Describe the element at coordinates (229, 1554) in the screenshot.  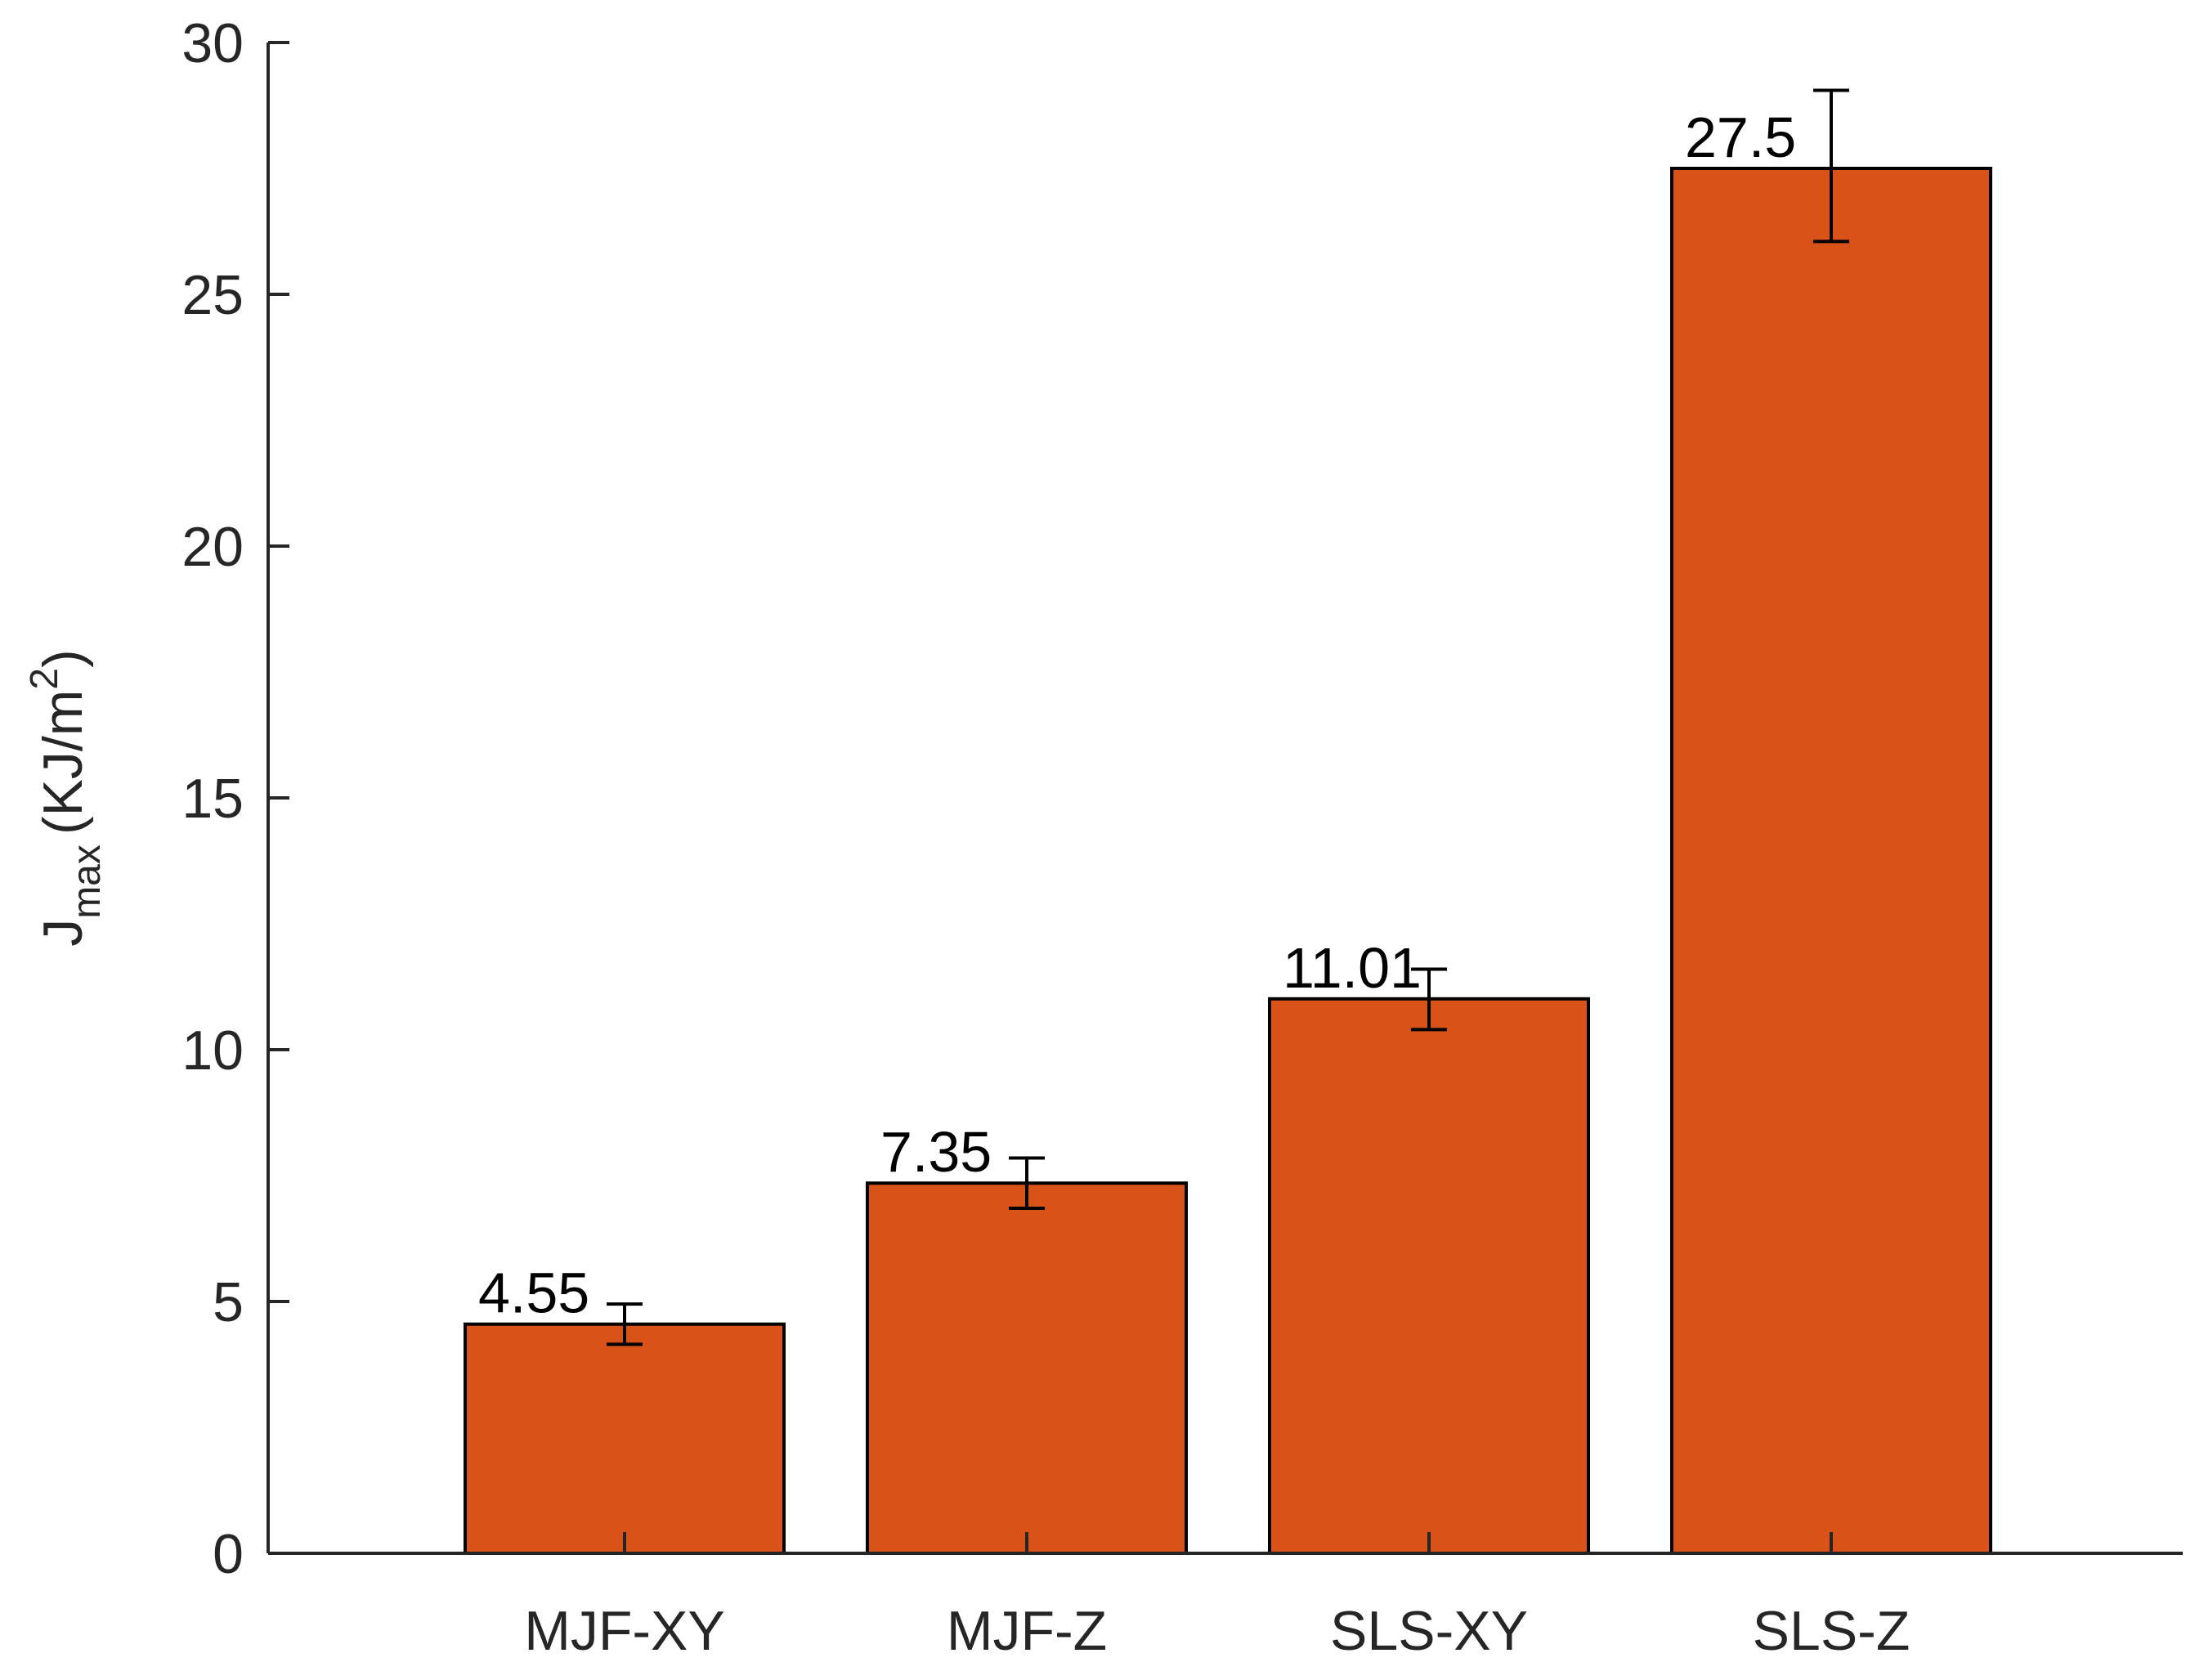
I see `y-tick-label: 0` at that location.